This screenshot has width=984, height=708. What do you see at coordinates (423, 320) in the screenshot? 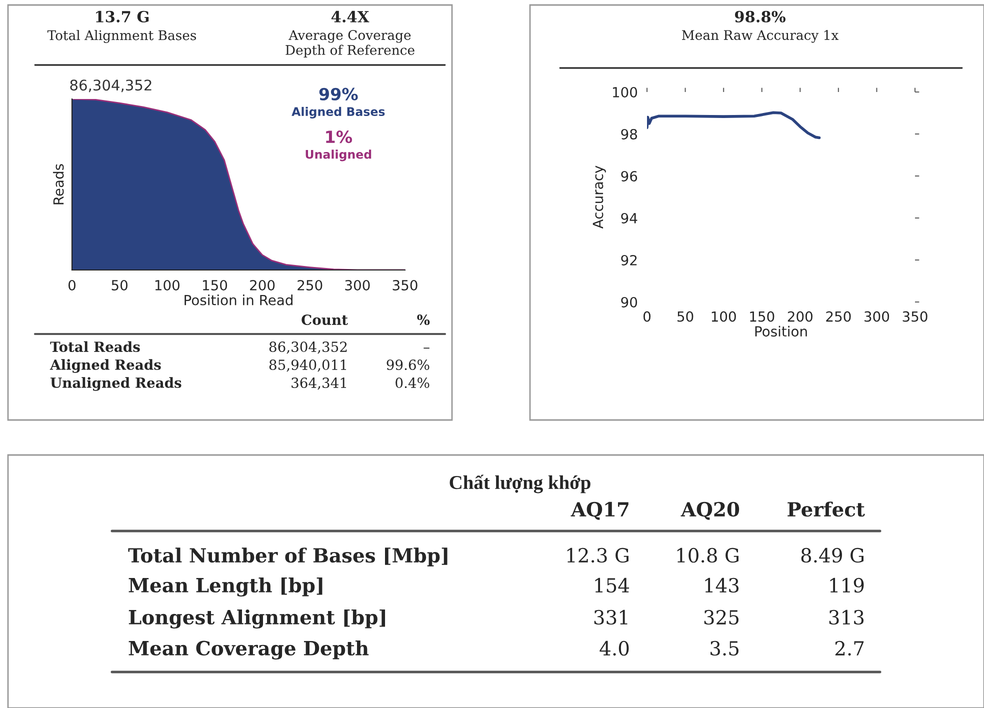
I see `category-label: %` at bounding box center [423, 320].